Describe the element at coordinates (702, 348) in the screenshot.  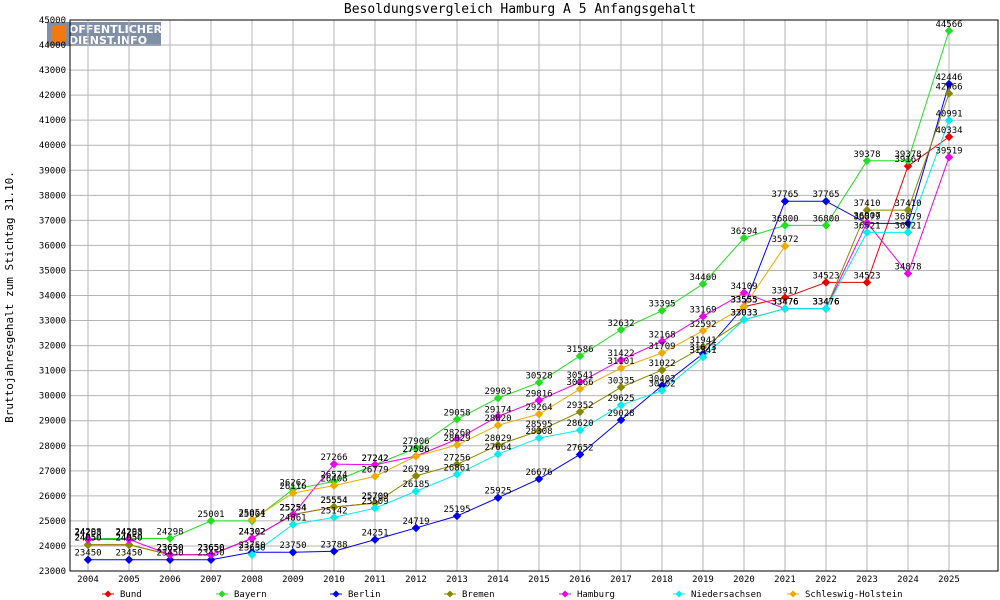
I see `data-label: 31673` at that location.